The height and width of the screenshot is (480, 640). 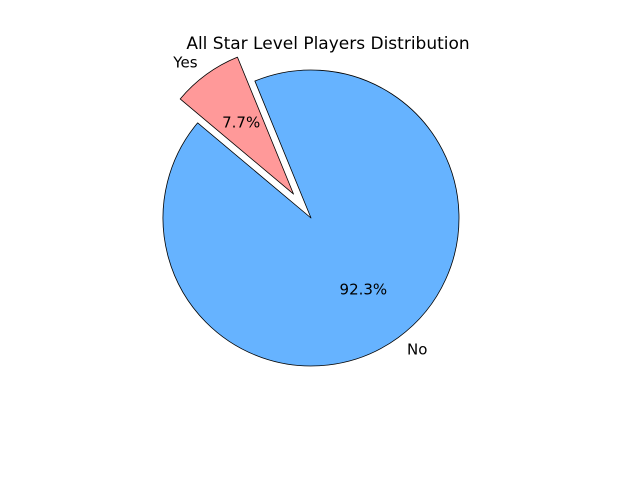 I want to click on slice-percent-no: 92.3%, so click(x=364, y=290).